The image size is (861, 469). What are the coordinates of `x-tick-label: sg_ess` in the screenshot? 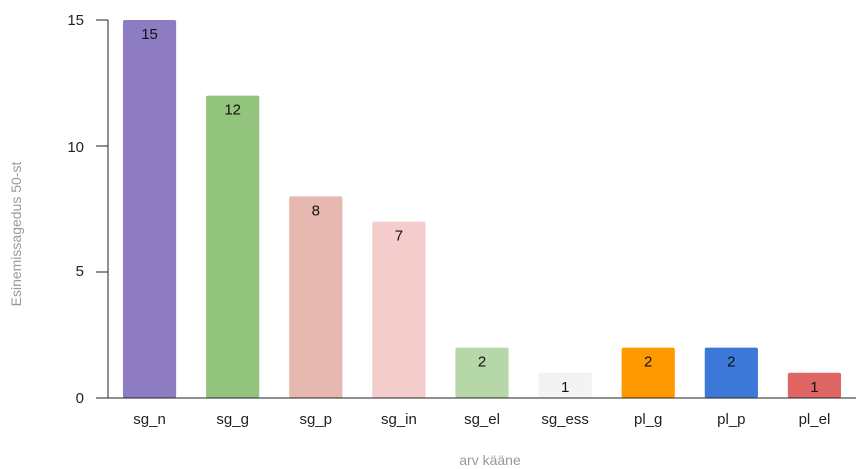 It's located at (565, 419).